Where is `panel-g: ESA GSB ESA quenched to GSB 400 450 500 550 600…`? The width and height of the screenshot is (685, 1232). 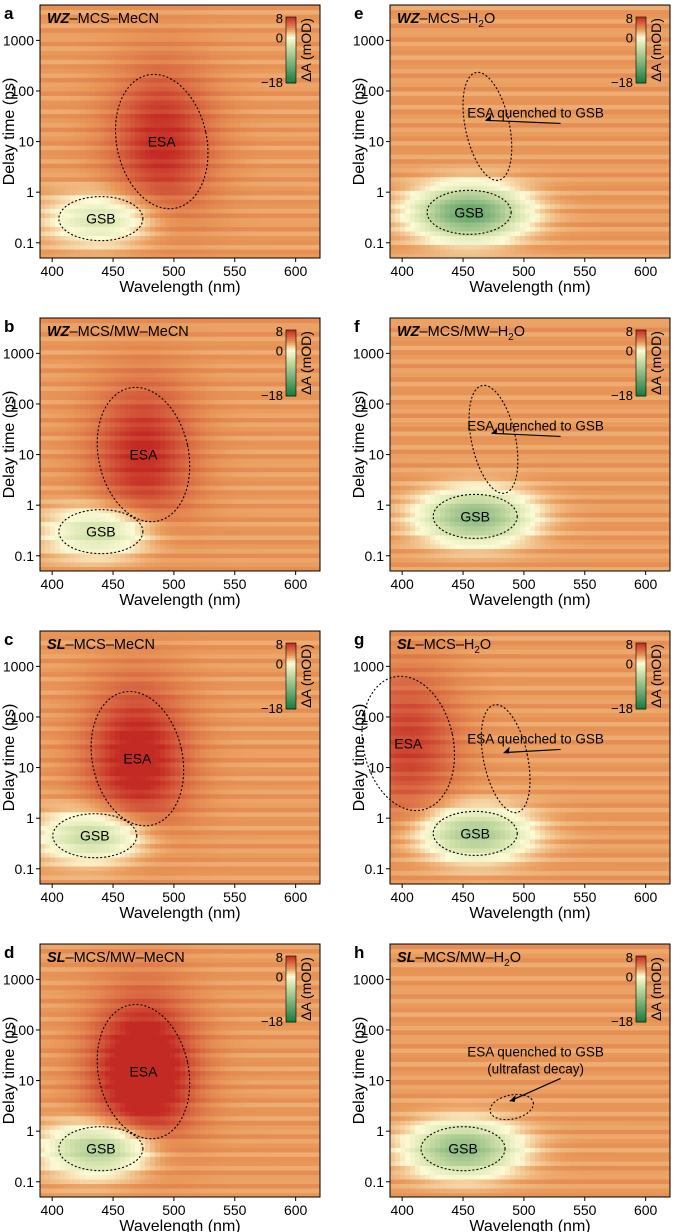
panel-g: ESA GSB ESA quenched to GSB 400 450 500 550 600… is located at coordinates (511, 776).